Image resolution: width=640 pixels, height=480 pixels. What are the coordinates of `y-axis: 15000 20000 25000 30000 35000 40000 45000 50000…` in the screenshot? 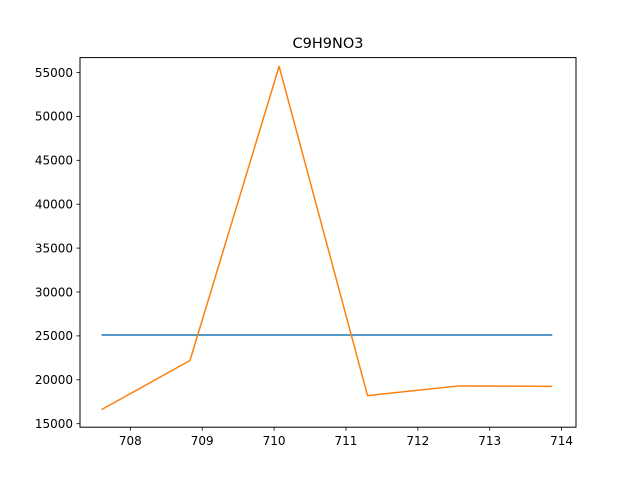 It's located at (57, 248).